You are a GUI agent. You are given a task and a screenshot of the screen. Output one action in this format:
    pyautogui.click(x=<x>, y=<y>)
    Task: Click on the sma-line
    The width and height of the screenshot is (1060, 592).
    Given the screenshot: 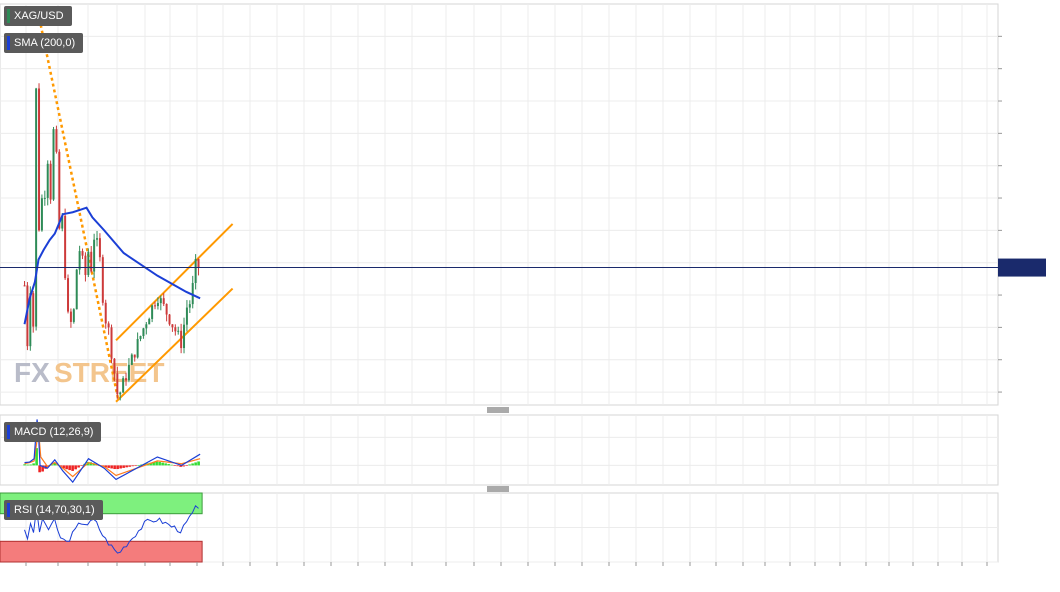 What is the action you would take?
    pyautogui.click(x=112, y=265)
    